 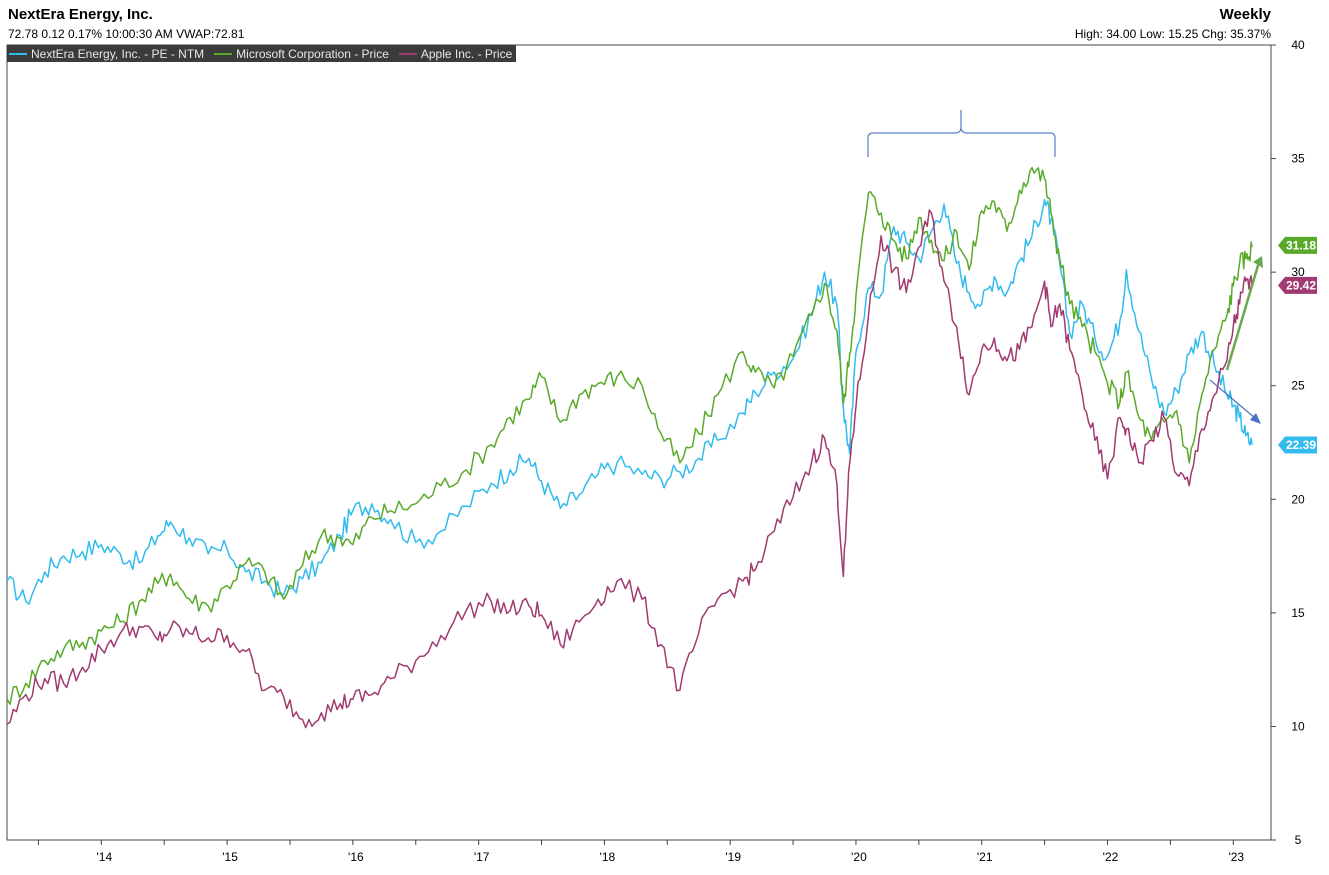 What do you see at coordinates (18, 53) in the screenshot?
I see `legend-swatch-nextera` at bounding box center [18, 53].